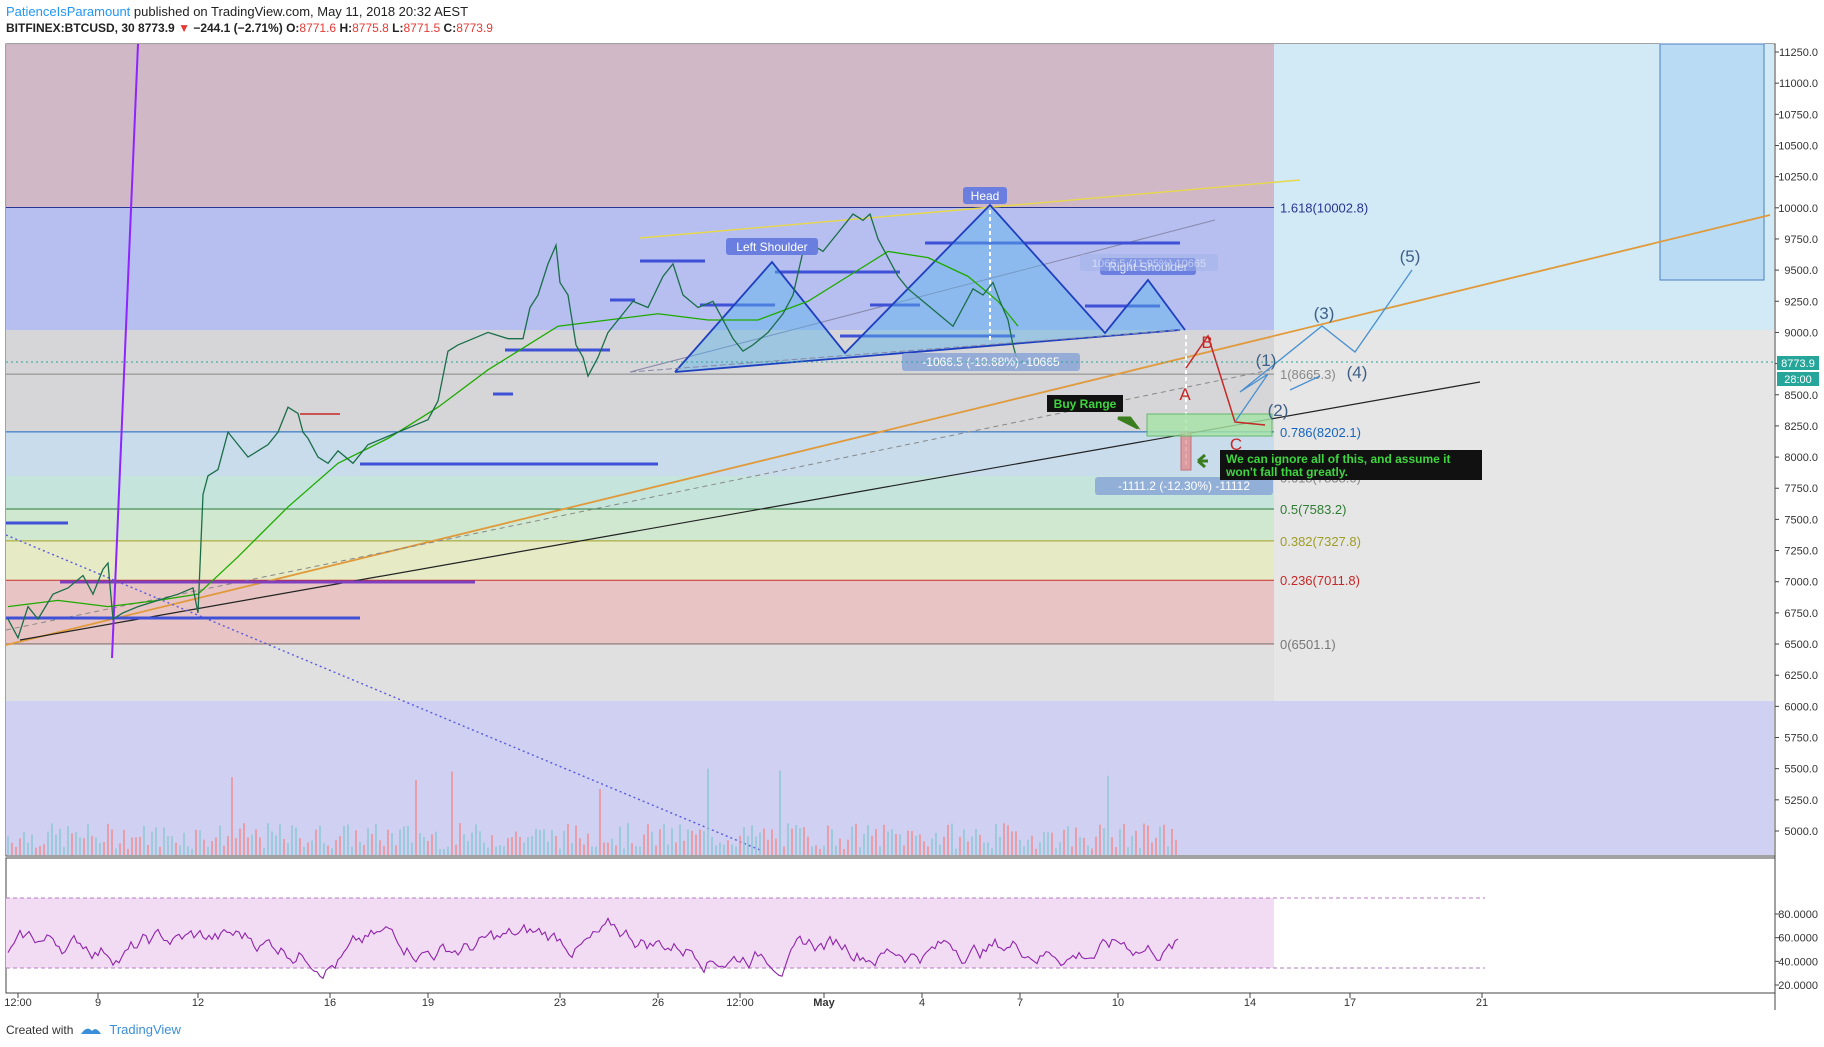 The width and height of the screenshot is (1824, 1047). I want to click on buy-range-box, so click(1209, 425).